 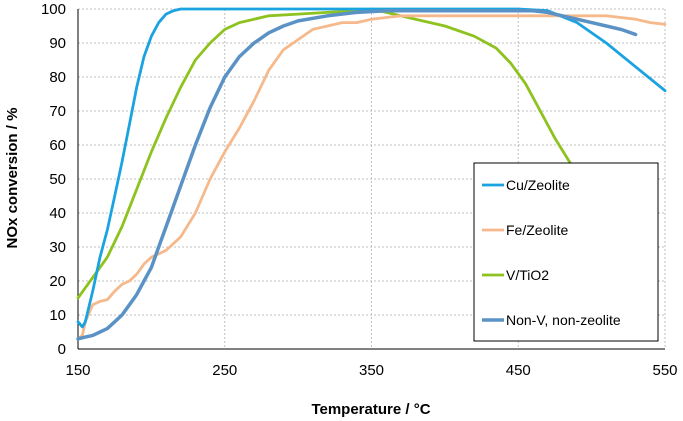 What do you see at coordinates (664, 370) in the screenshot?
I see `x-tick-label: 550` at bounding box center [664, 370].